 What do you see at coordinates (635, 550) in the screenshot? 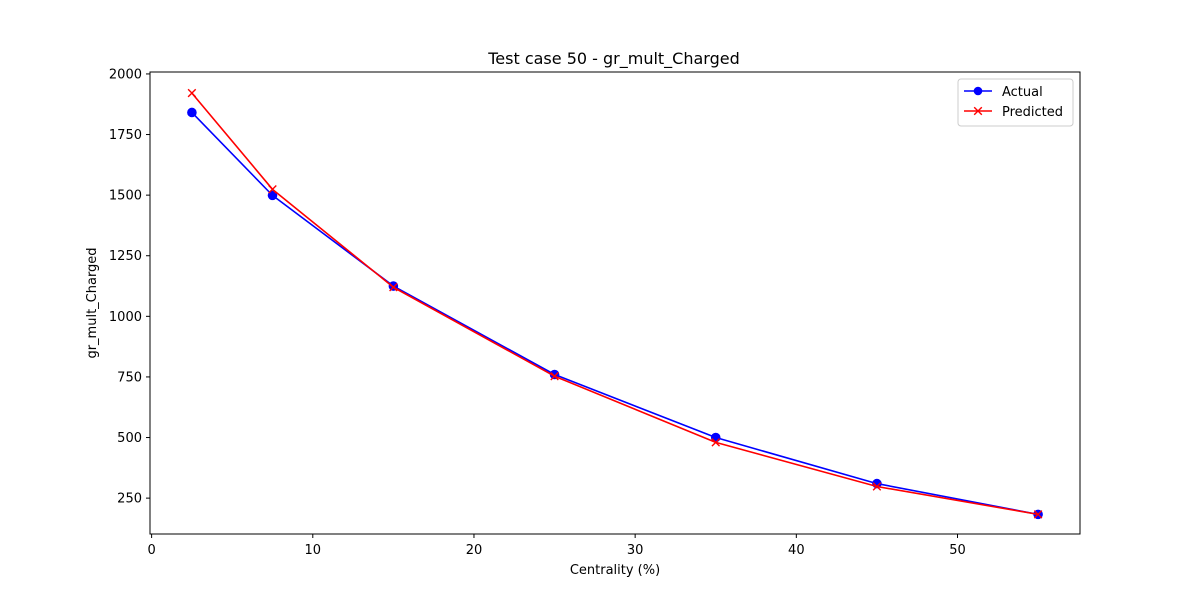
I see `x-tick-label: 30` at bounding box center [635, 550].